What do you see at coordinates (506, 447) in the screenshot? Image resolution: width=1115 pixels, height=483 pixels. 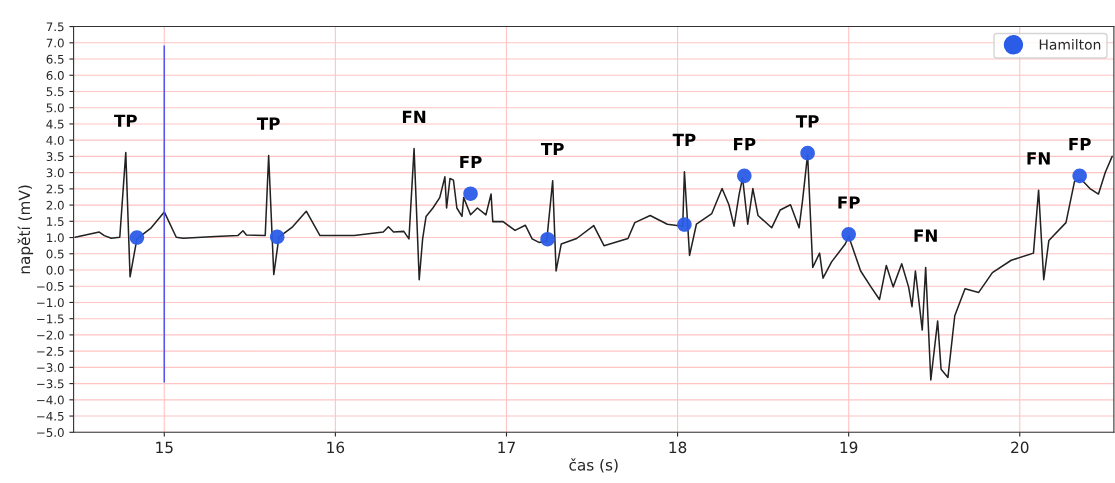 I see `x-tick-label: 17` at bounding box center [506, 447].